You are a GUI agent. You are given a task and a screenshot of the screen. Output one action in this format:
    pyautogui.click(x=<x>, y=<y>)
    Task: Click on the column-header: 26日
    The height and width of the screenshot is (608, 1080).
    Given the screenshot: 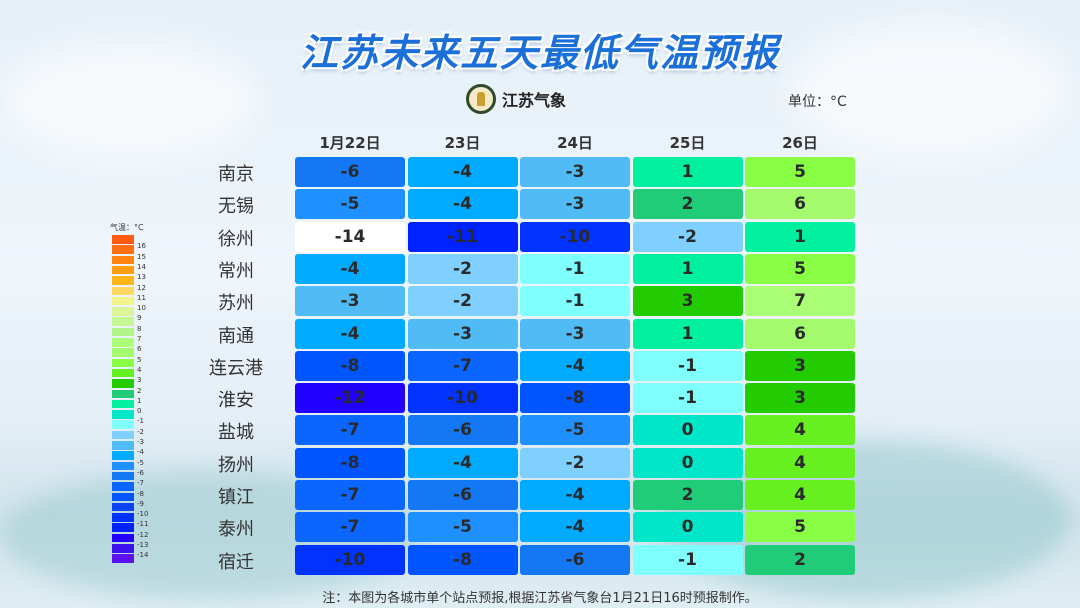 What is the action you would take?
    pyautogui.click(x=800, y=143)
    